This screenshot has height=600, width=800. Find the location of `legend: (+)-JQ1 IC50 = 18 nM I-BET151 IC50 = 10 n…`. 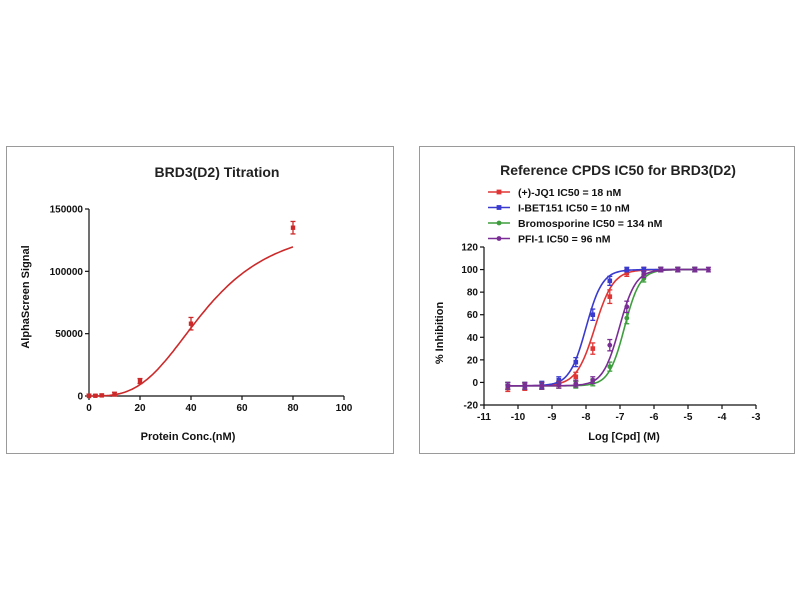

legend: (+)-JQ1 IC50 = 18 nM I-BET151 IC50 = 10 n… is located at coordinates (575, 216).